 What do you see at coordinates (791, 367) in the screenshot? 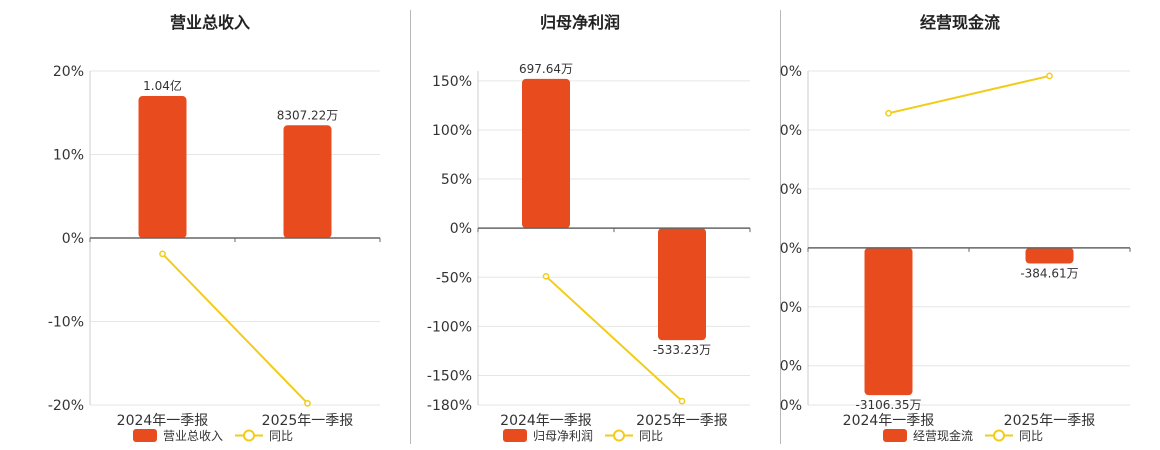
I see `y-tick-label: -60%` at bounding box center [791, 367].